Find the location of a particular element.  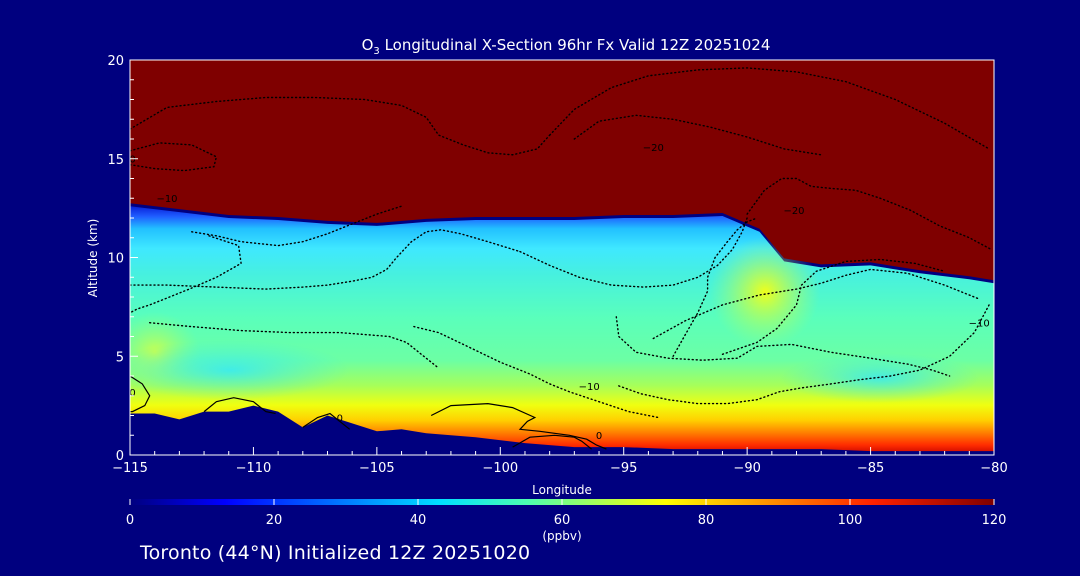

contour-label-8: 0 is located at coordinates (340, 418).